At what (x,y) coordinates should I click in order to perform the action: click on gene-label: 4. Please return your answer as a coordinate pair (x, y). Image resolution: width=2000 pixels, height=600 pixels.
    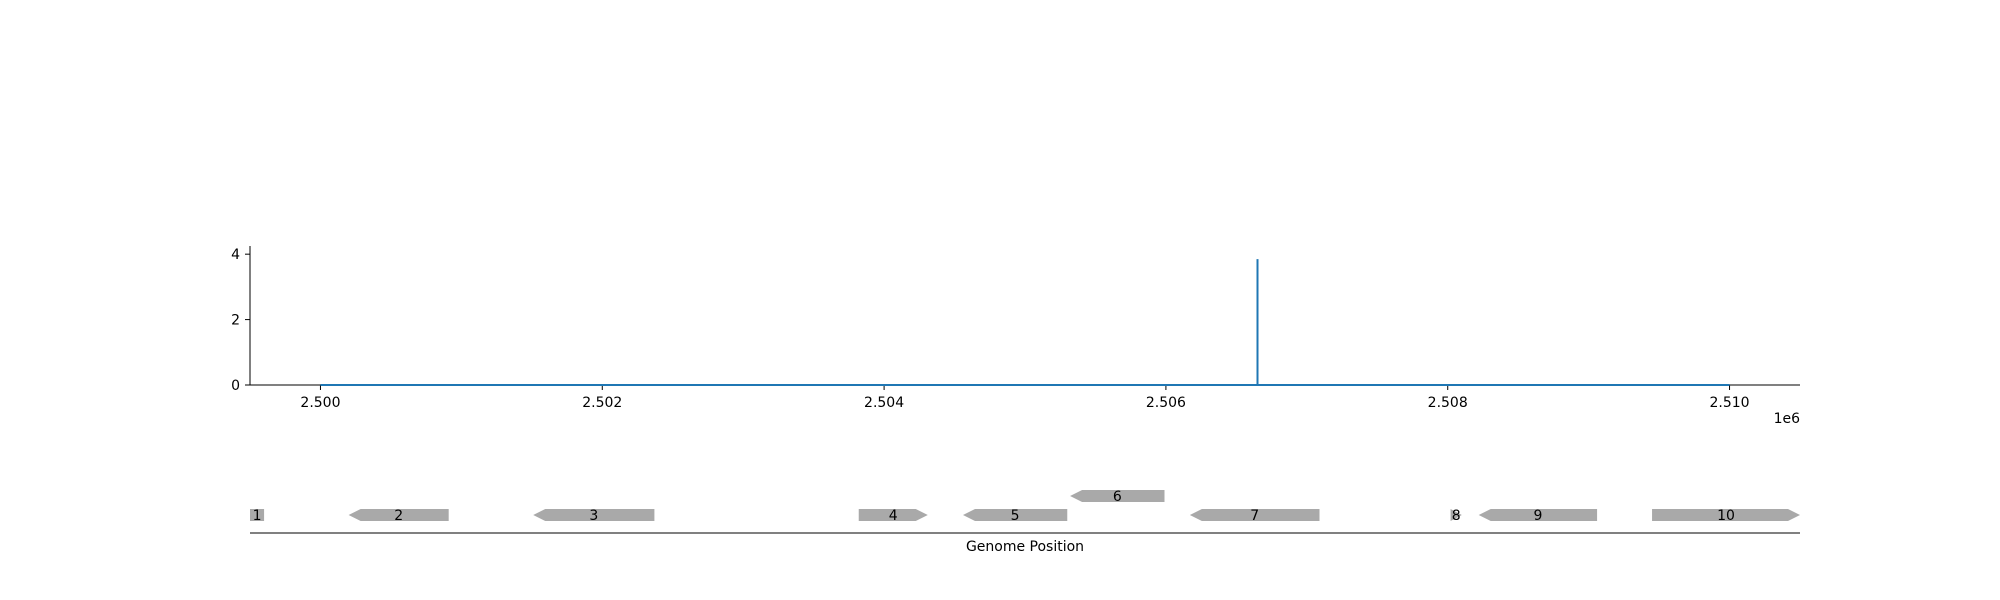
    Looking at the image, I should click on (893, 516).